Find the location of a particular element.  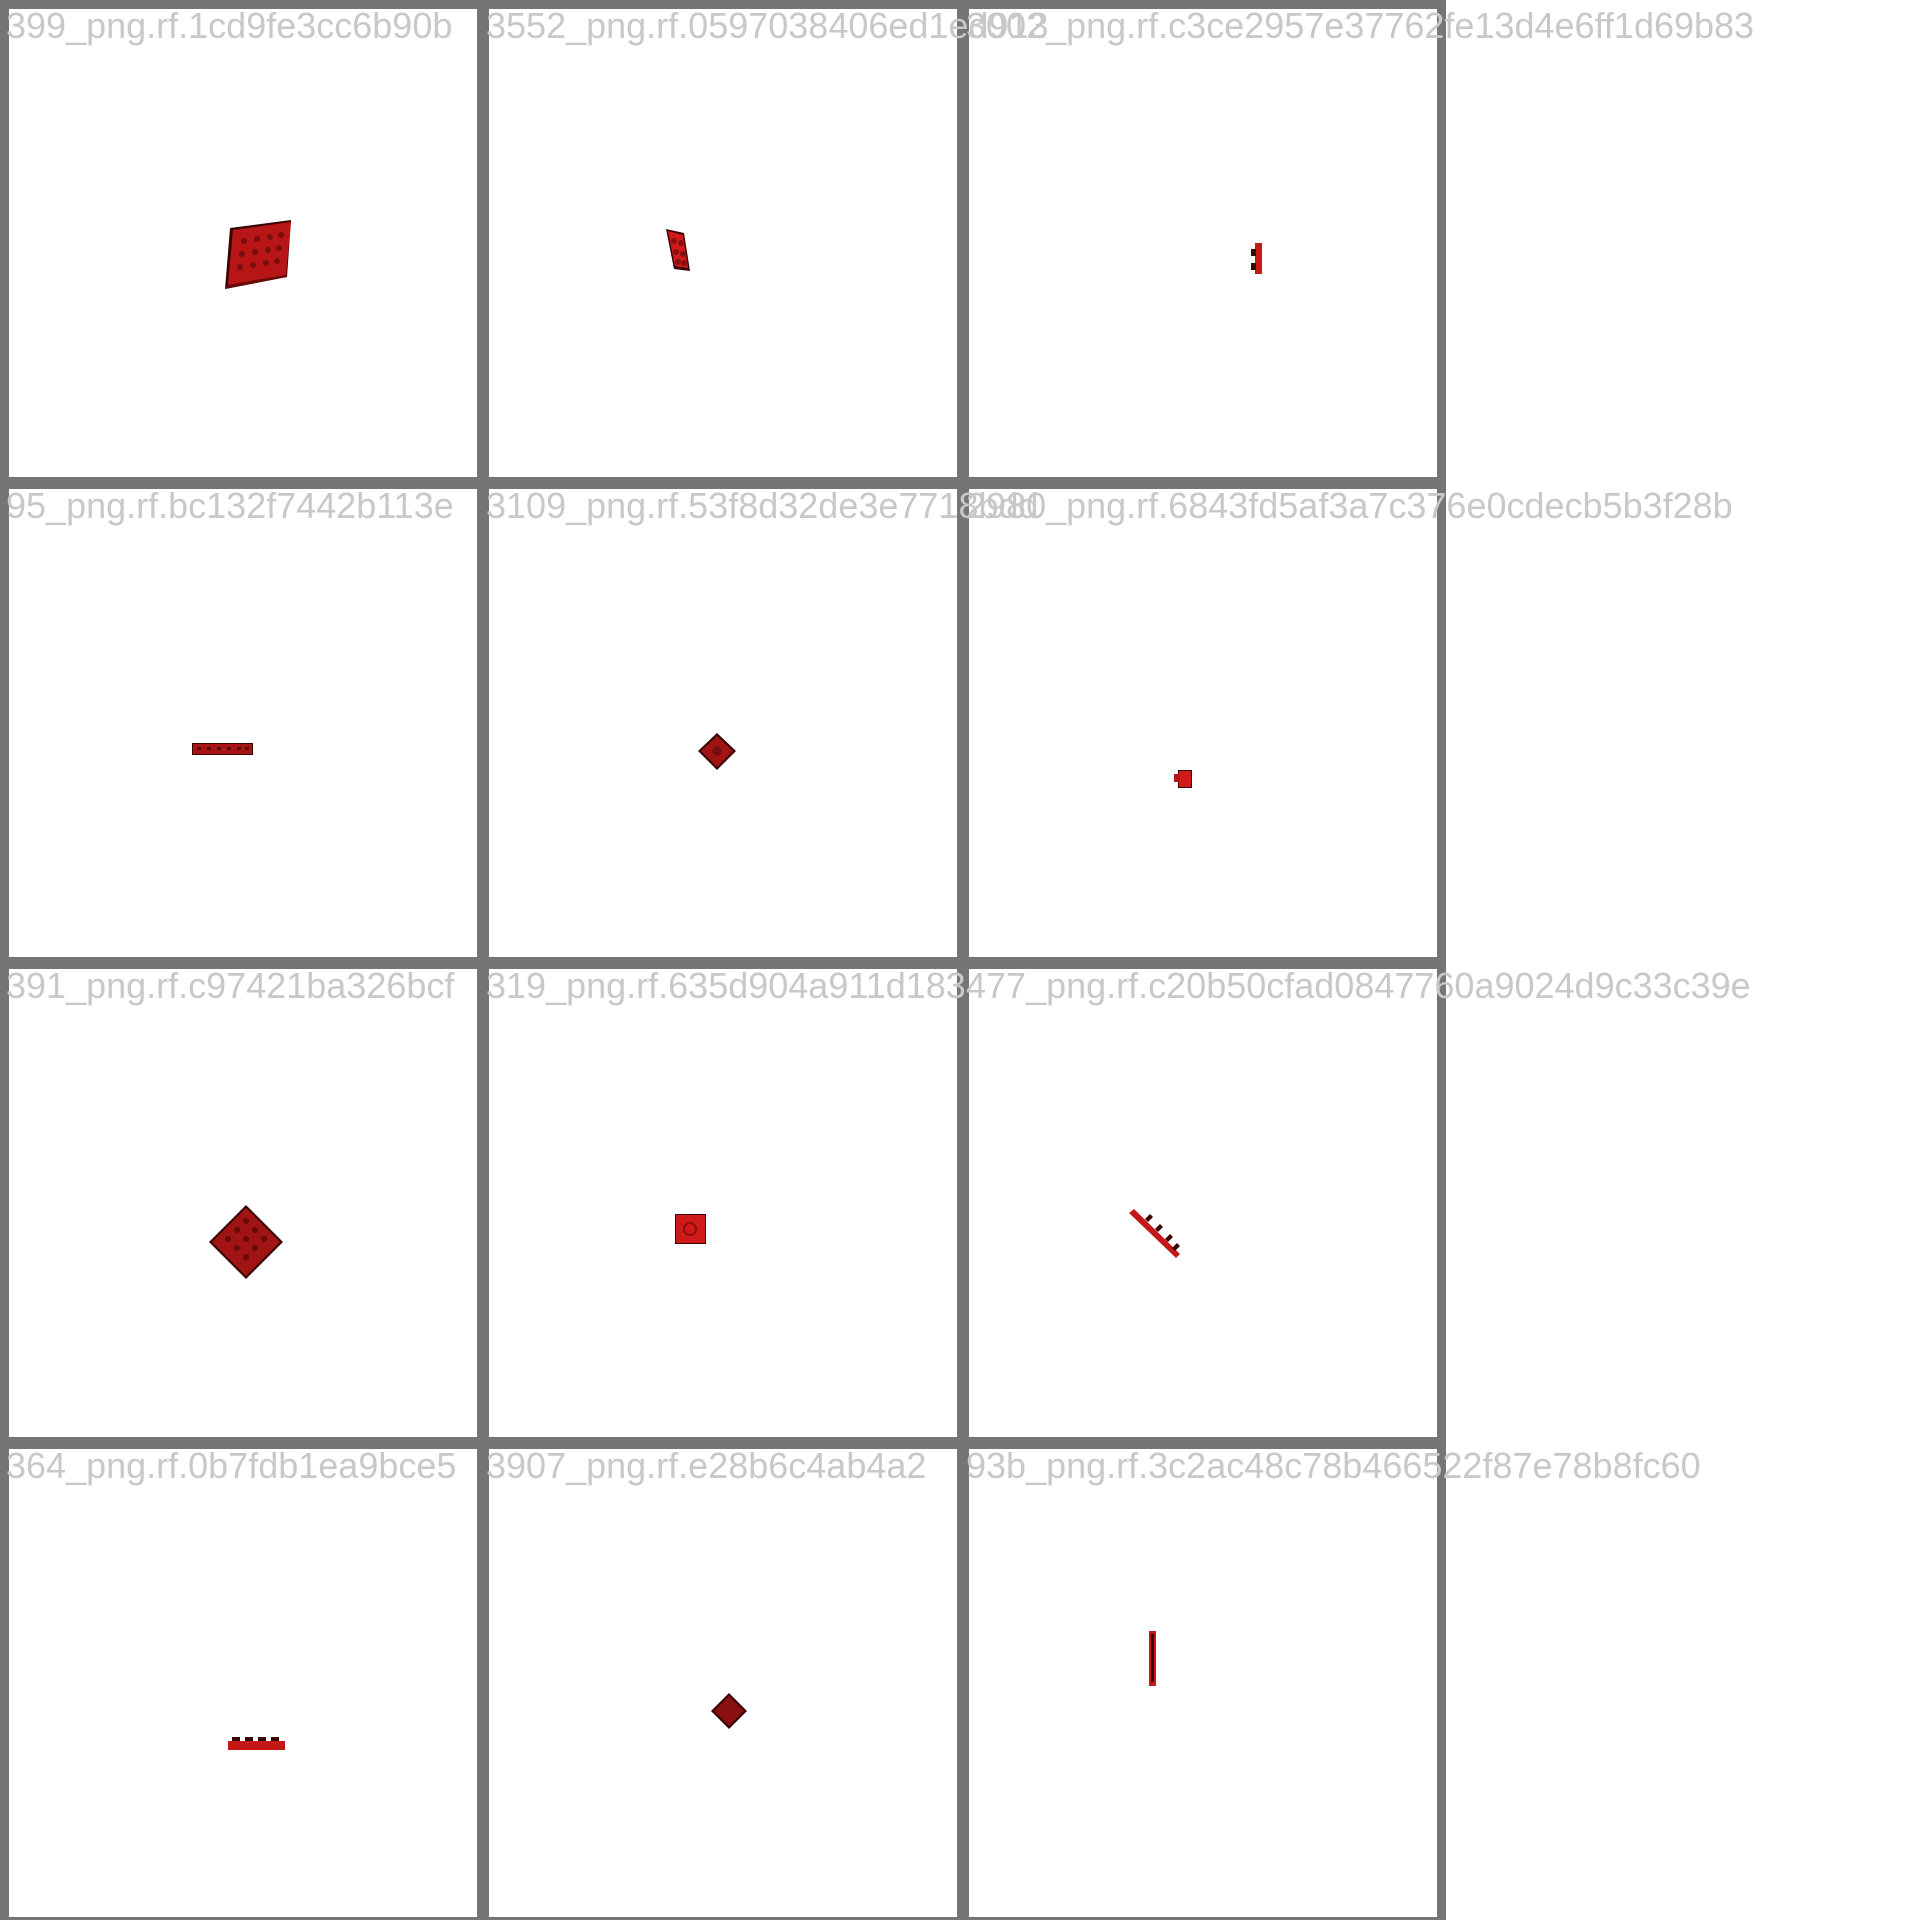

red-lego-plate-2x2 is located at coordinates (690, 1229).